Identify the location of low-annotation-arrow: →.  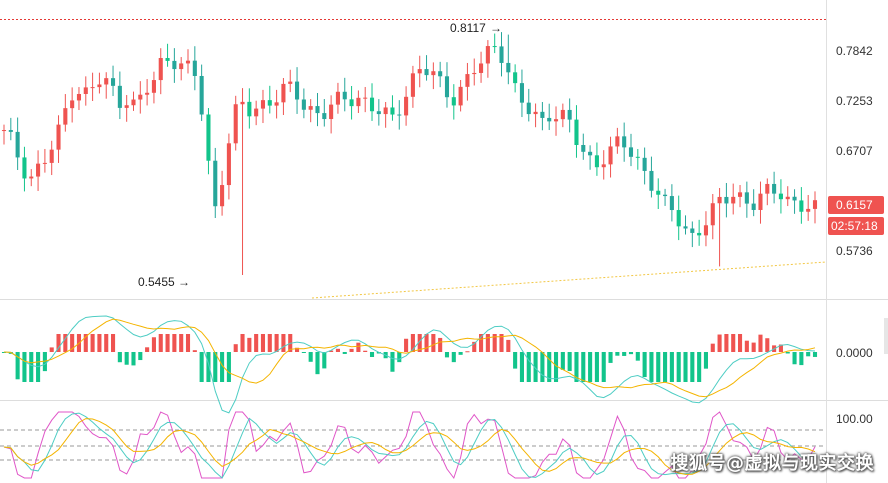
(184, 282).